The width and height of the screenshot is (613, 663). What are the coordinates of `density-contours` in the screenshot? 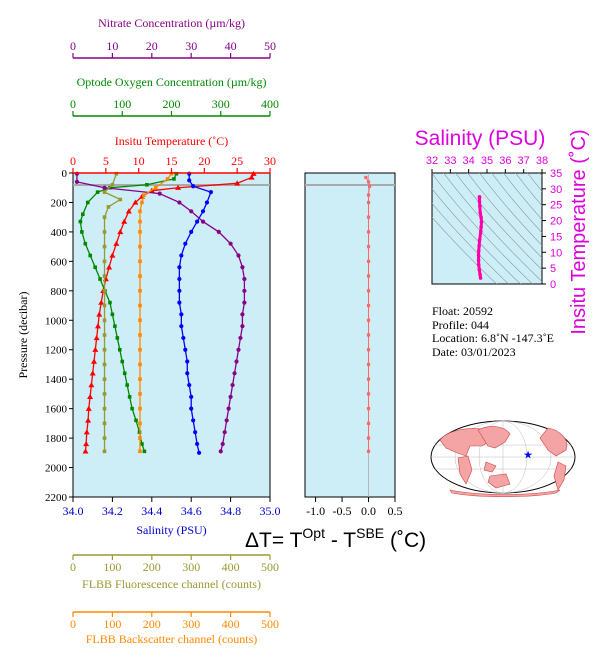 It's located at (487, 228).